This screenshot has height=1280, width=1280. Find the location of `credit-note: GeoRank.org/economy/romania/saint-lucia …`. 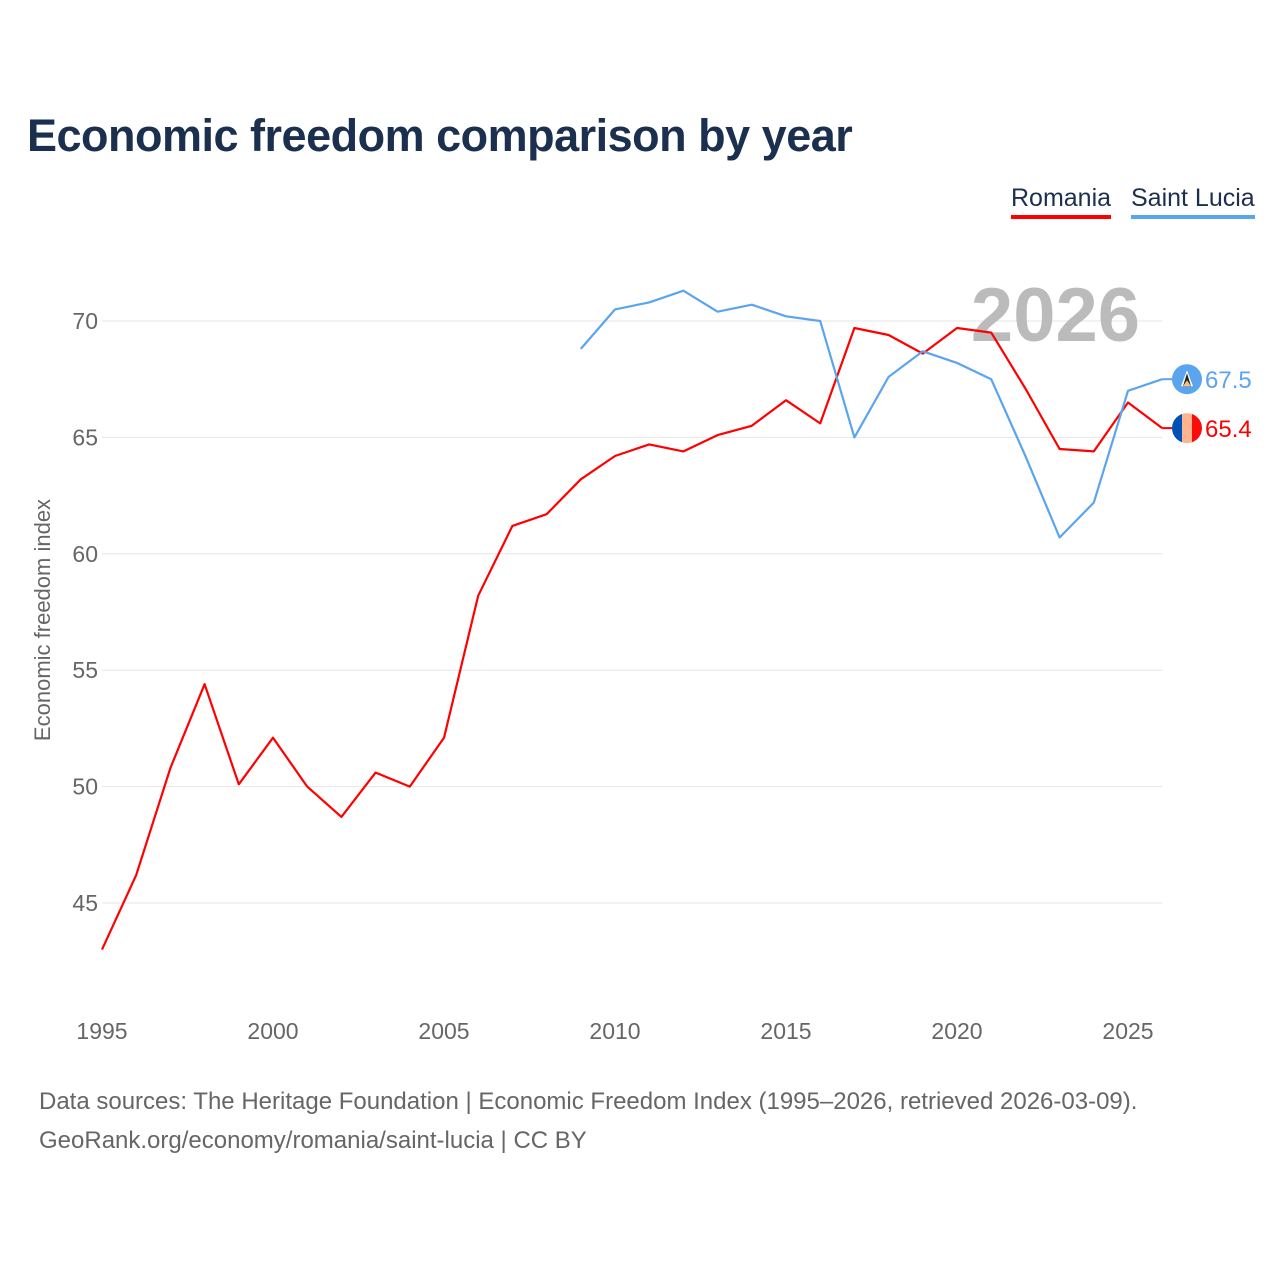

credit-note: GeoRank.org/economy/romania/saint-lucia … is located at coordinates (313, 1140).